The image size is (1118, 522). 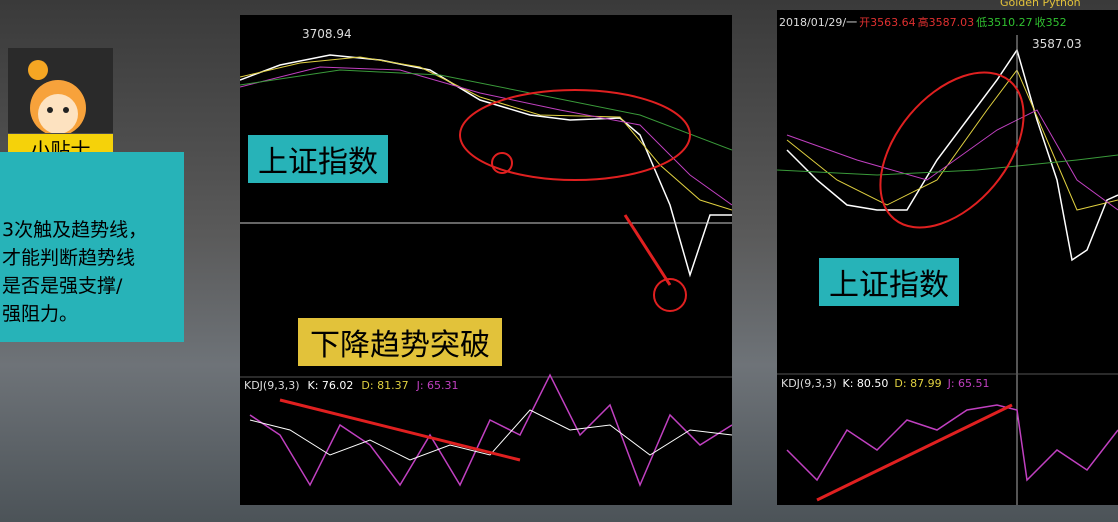 What do you see at coordinates (62, 286) in the screenshot?
I see `tip-line: 是否是强支撑/` at bounding box center [62, 286].